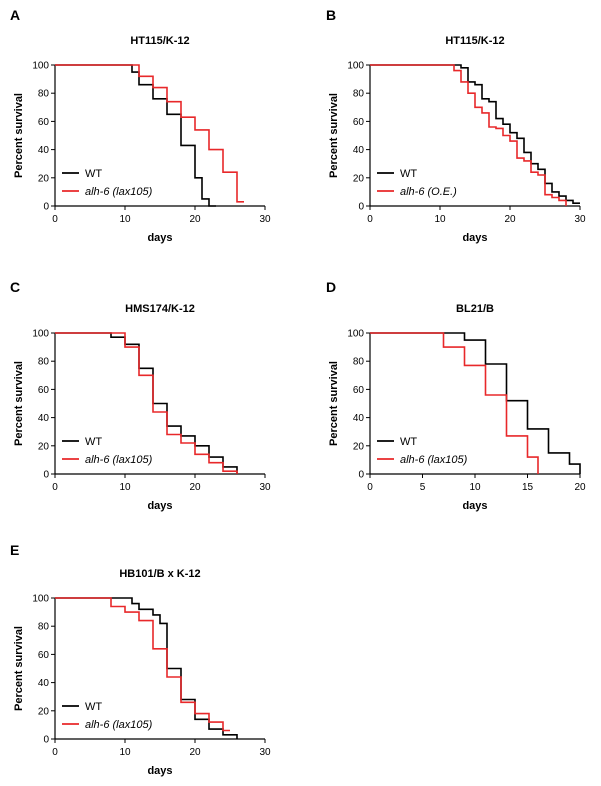 The width and height of the screenshot is (601, 786). Describe the element at coordinates (408, 442) in the screenshot. I see `legend-label-wt-d: WT` at that location.